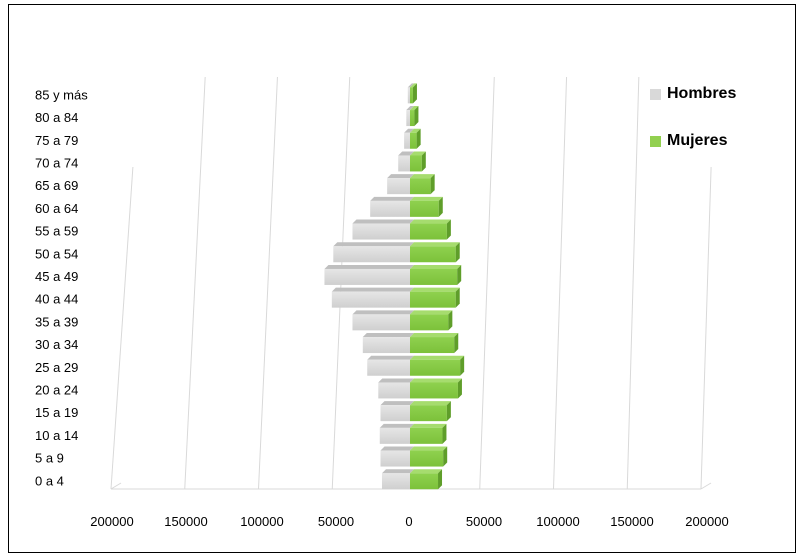 The width and height of the screenshot is (803, 559). I want to click on category-label: 20 a 24, so click(56, 389).